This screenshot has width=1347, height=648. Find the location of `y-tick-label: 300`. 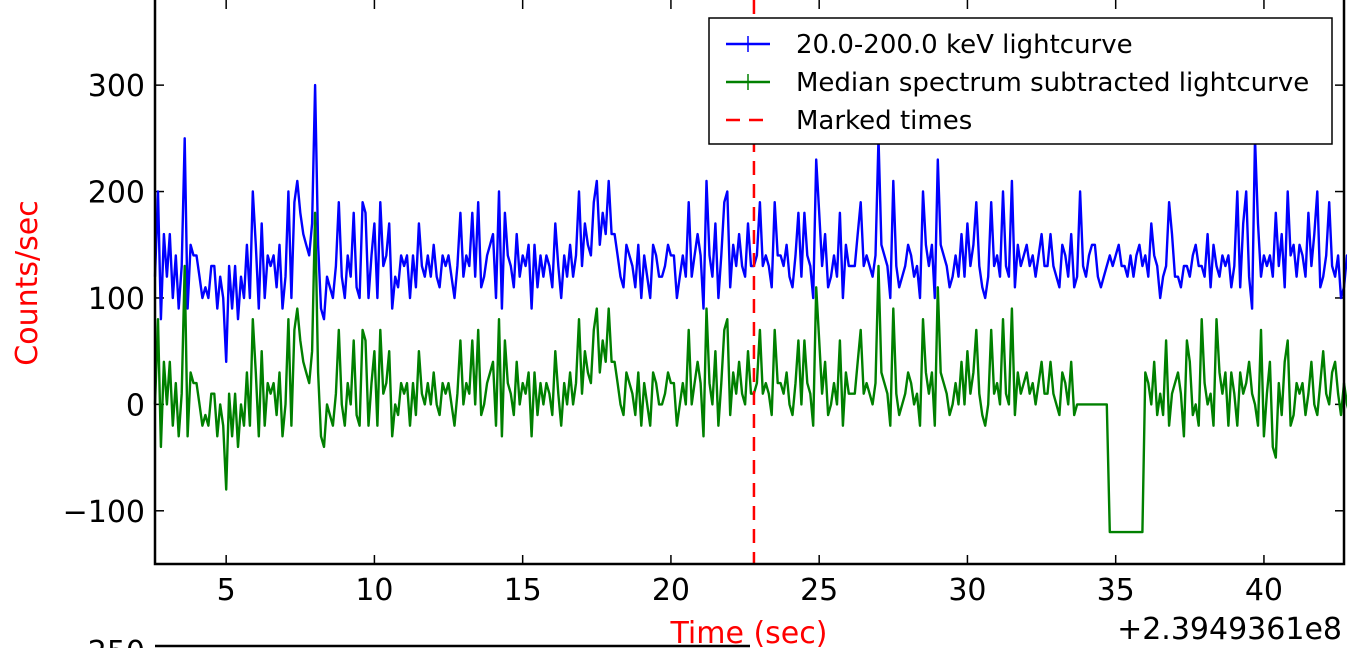

y-tick-label: 300 is located at coordinates (116, 86).